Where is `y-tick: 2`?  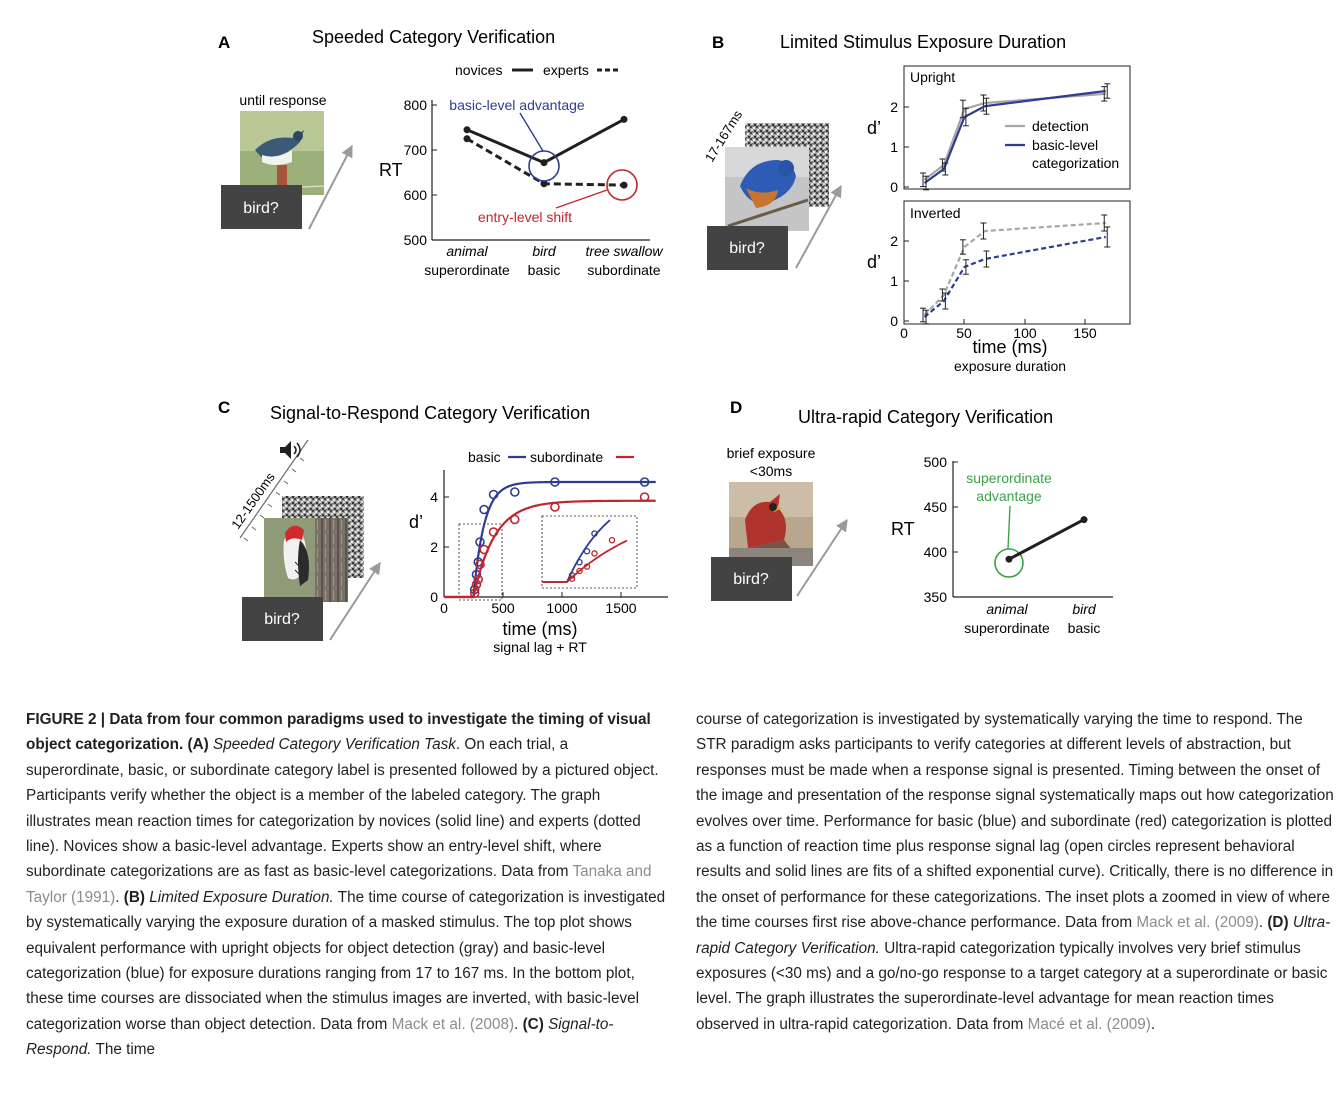 y-tick: 2 is located at coordinates (439, 547).